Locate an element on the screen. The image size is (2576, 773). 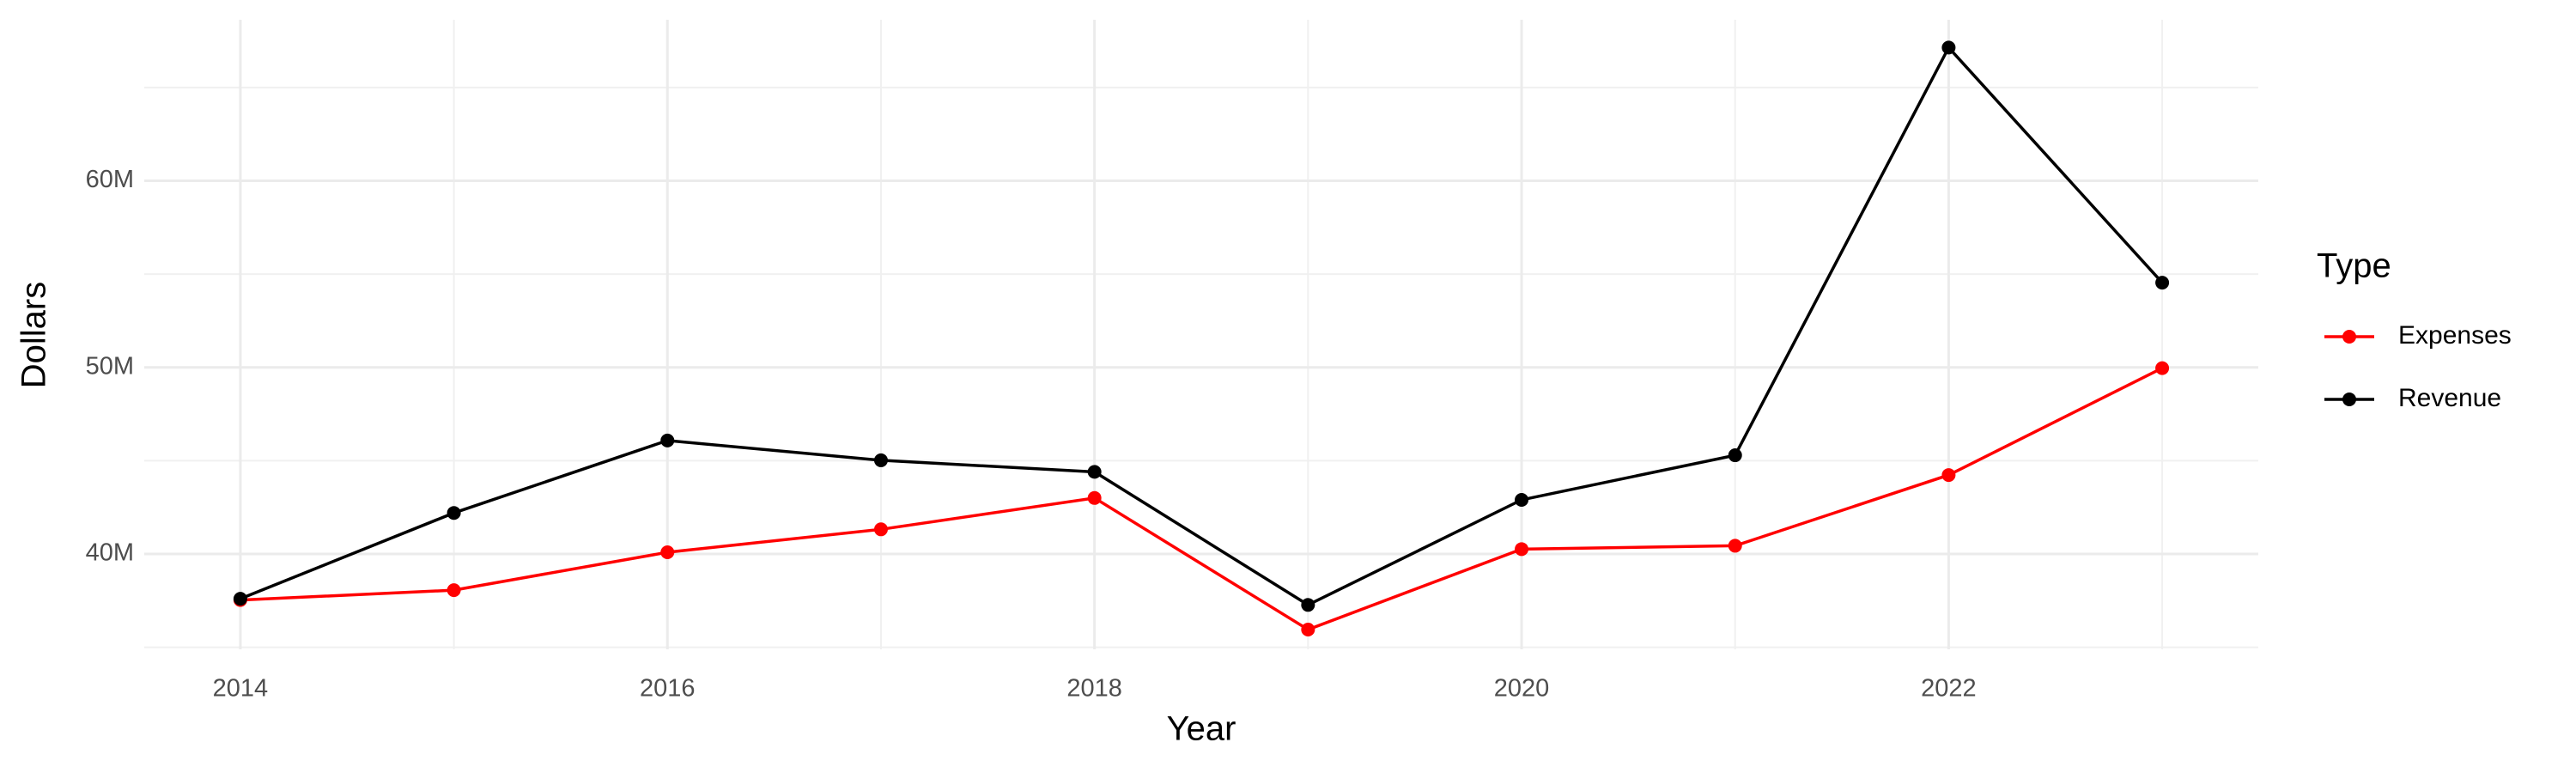
x-axis-title: Year is located at coordinates (1202, 729).